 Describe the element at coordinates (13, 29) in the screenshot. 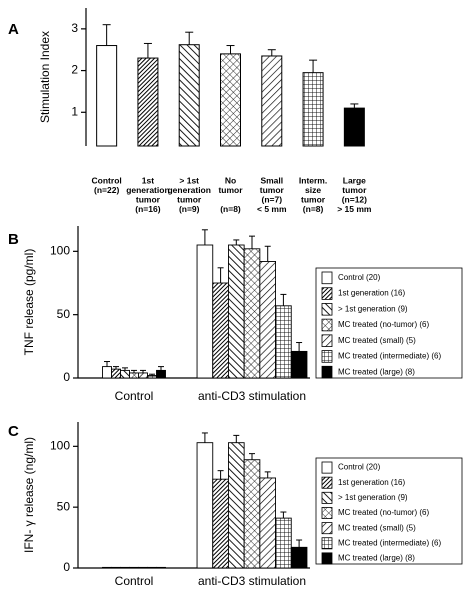

I see `panel-label: A` at that location.